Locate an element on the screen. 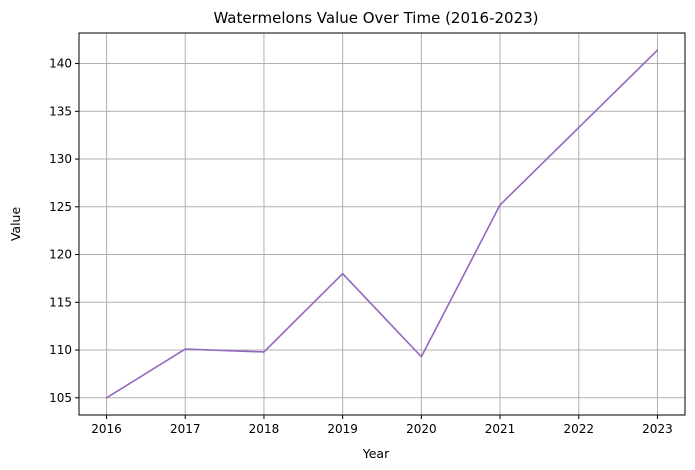 This screenshot has height=470, width=695. x-tick-label: 2016 is located at coordinates (106, 429).